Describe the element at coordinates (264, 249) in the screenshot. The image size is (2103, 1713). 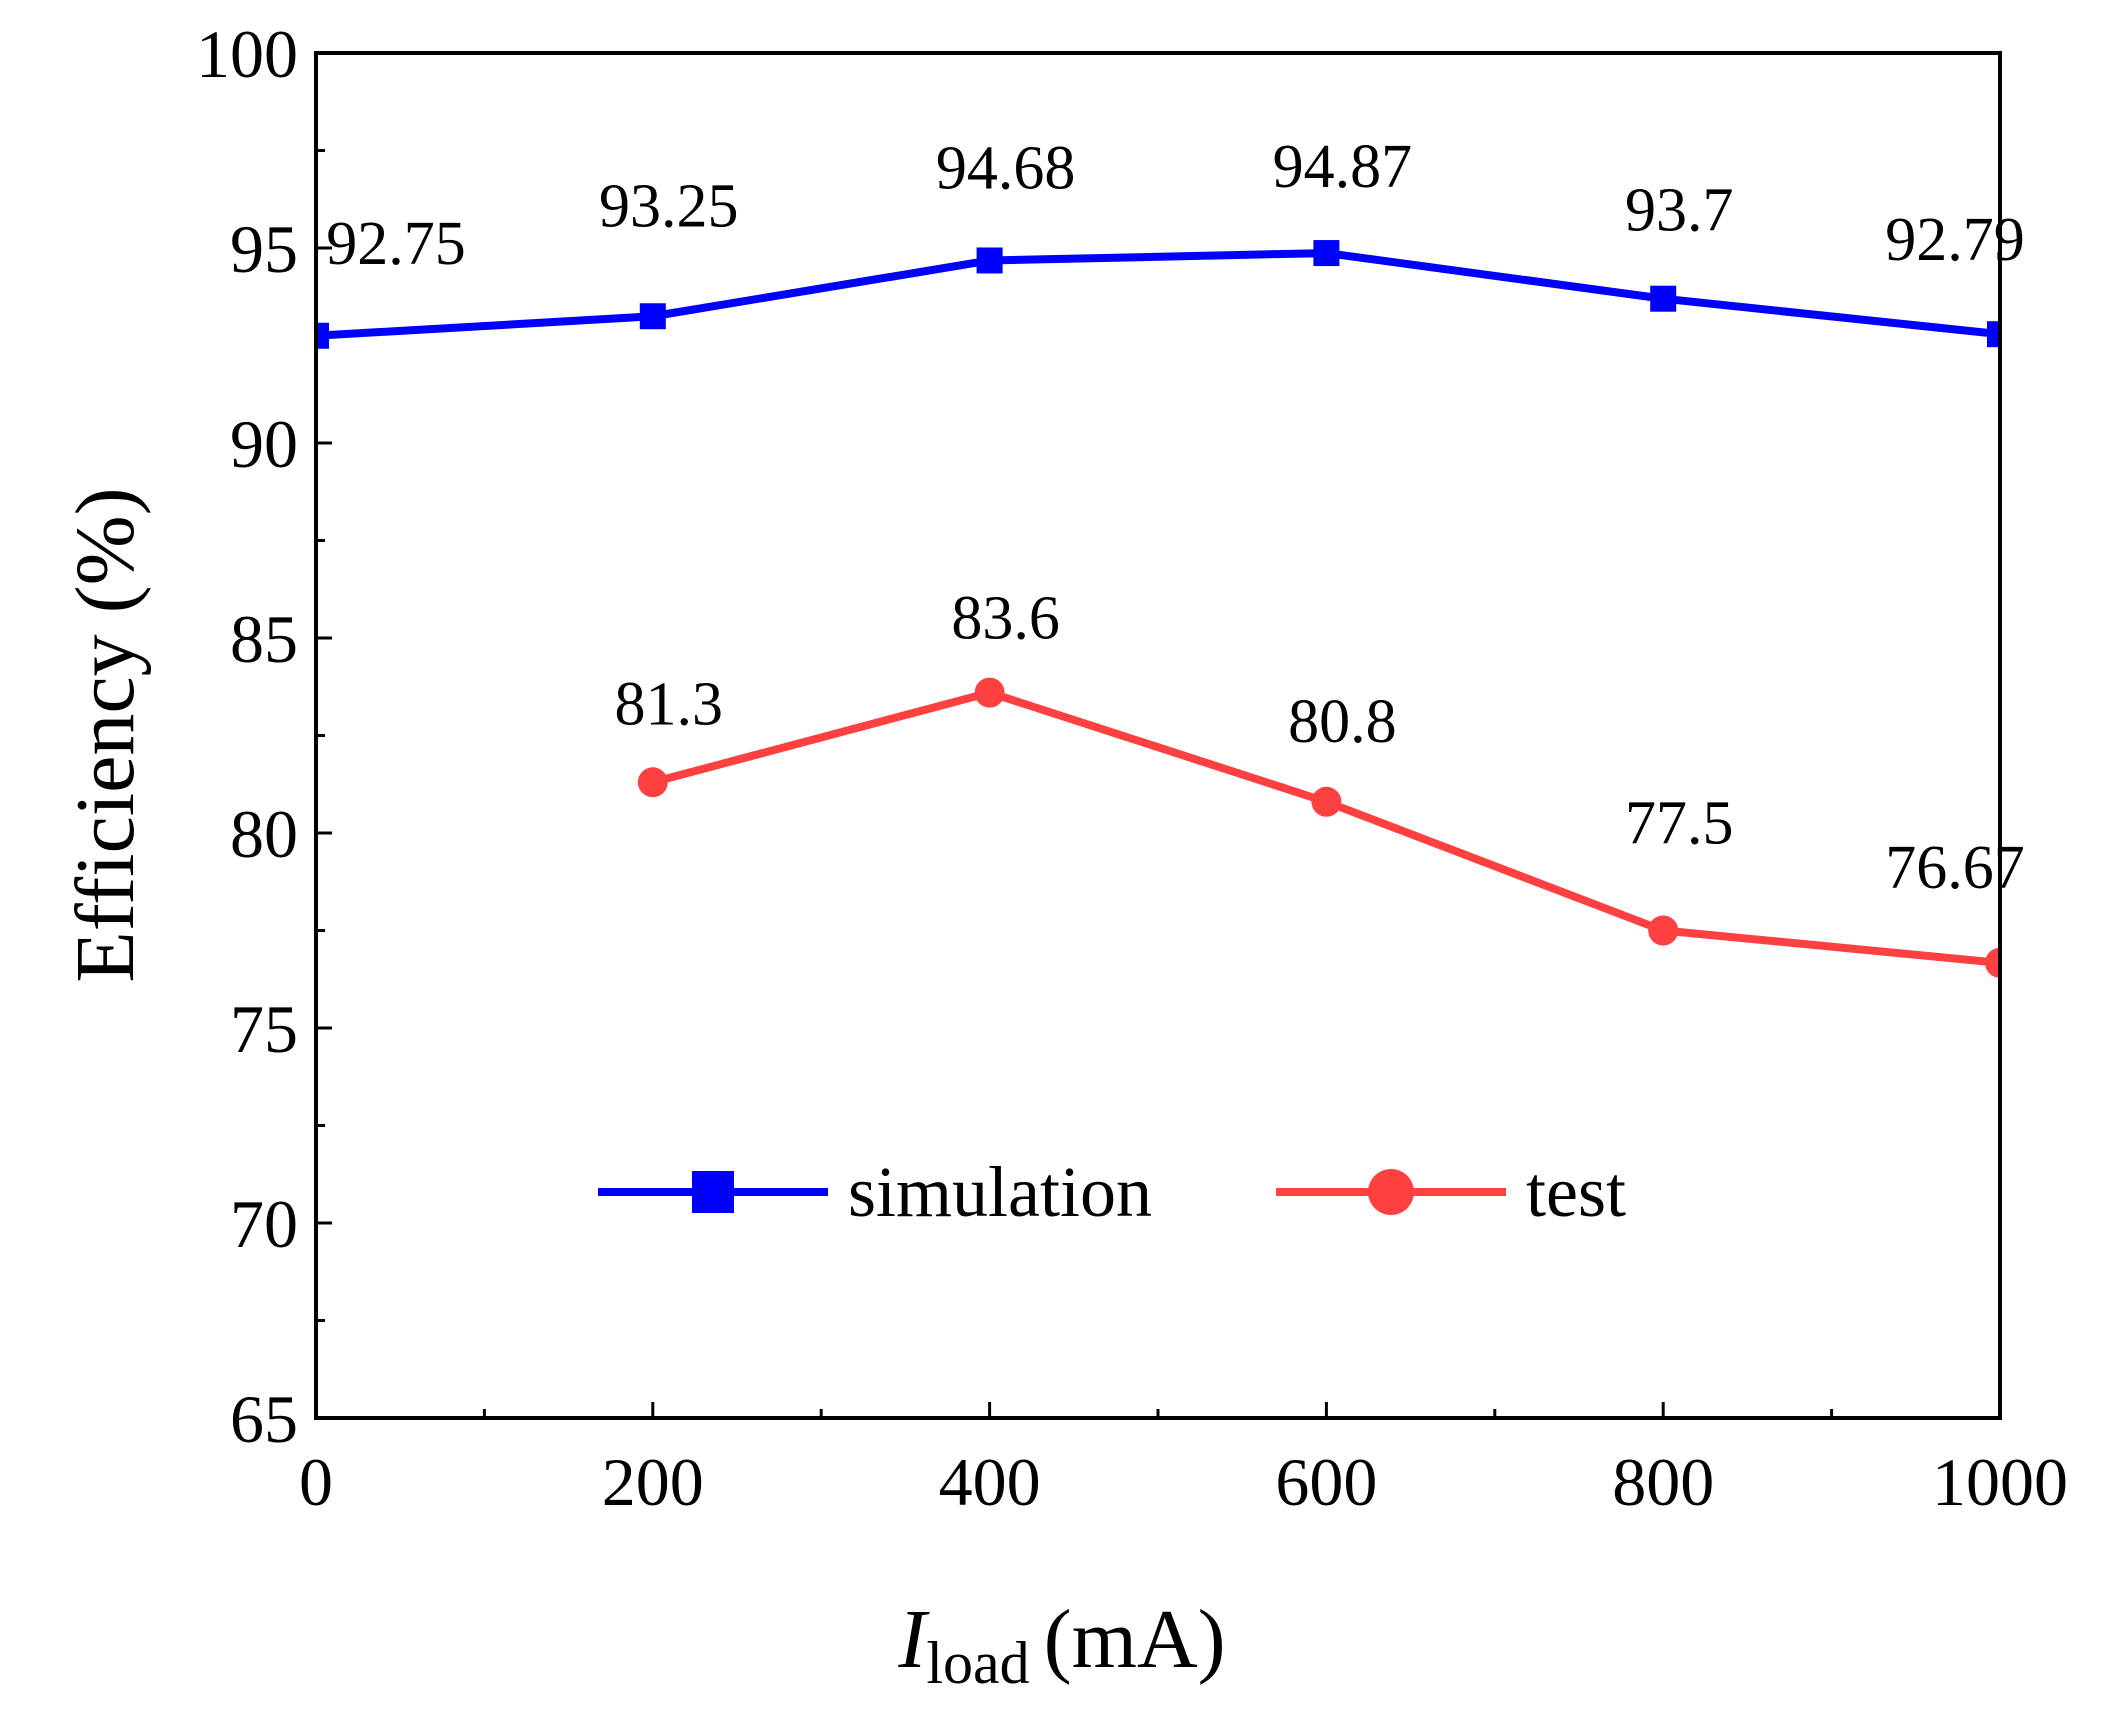
I see `y-tick-label: 95` at that location.